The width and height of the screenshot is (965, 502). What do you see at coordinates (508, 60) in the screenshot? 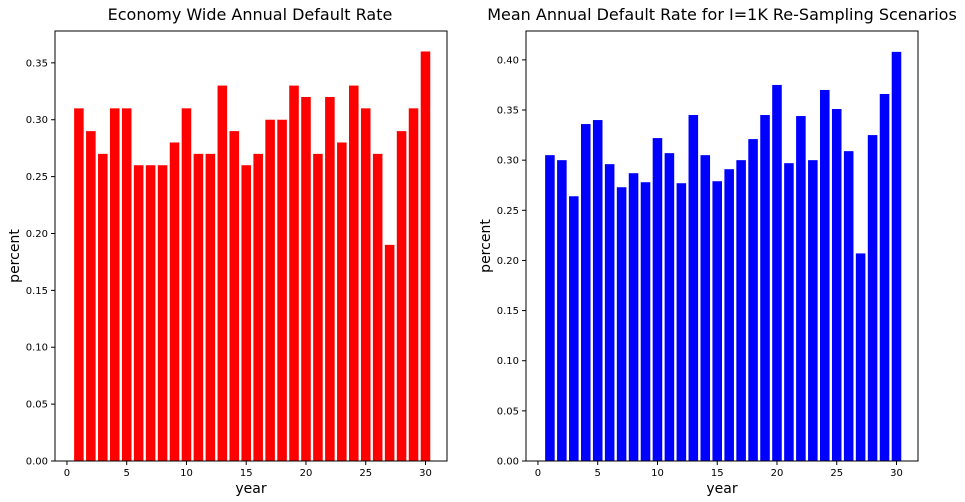
I see `y-tick-label: 0.40` at bounding box center [508, 60].